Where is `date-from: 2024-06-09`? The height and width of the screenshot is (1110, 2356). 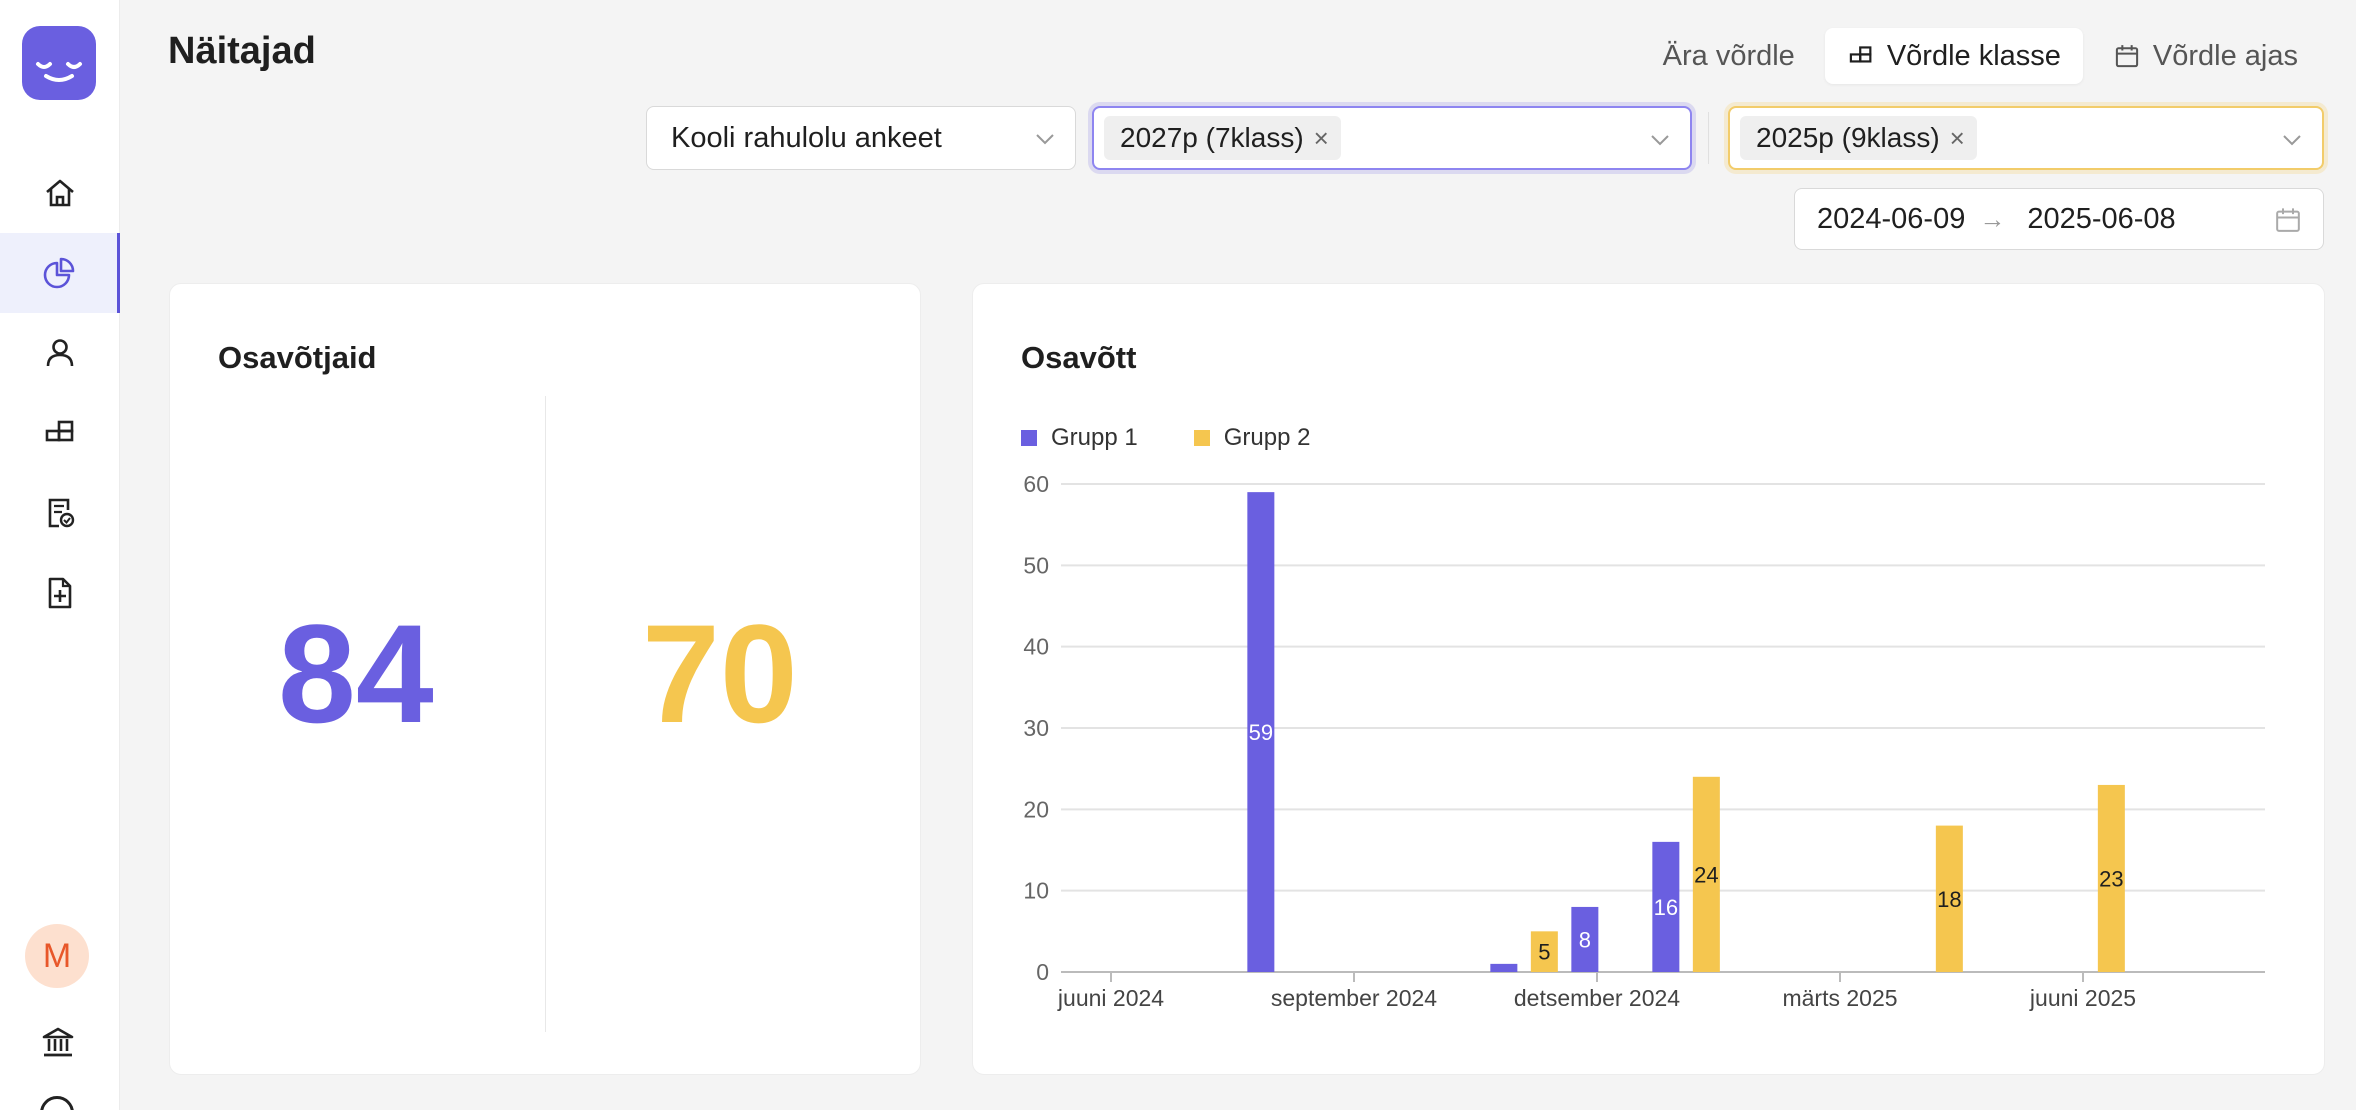 date-from: 2024-06-09 is located at coordinates (1891, 218).